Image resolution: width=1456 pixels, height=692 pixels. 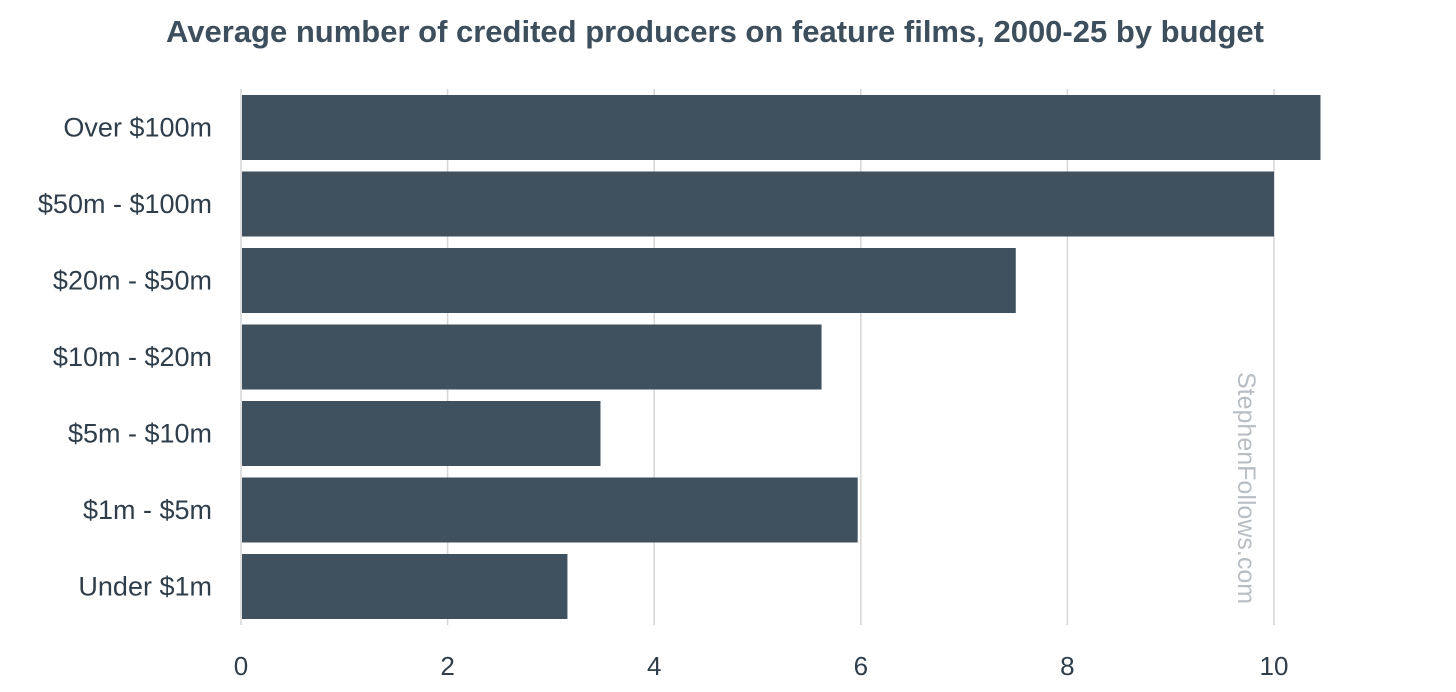 What do you see at coordinates (761, 666) in the screenshot?
I see `x-axis-tick-labels: 0 2 4 6 8 10` at bounding box center [761, 666].